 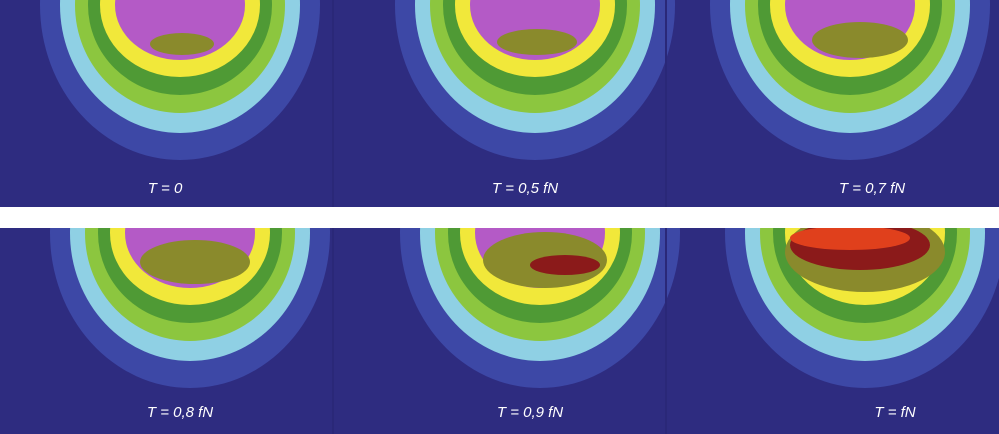 I want to click on panel-label: T = 0,7 fN, so click(x=872, y=188).